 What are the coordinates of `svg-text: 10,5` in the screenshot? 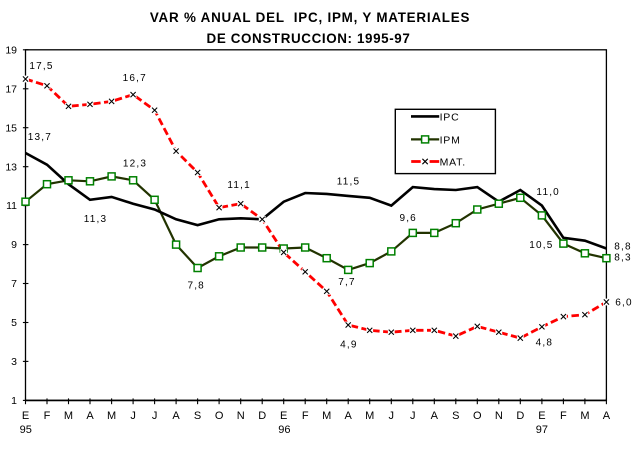 It's located at (541, 245).